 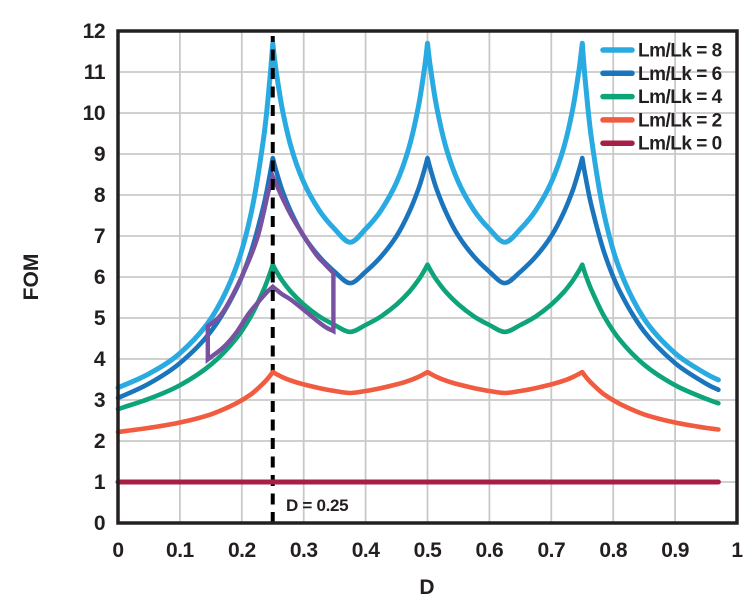 I want to click on x-tick-label: 0.2, so click(x=242, y=550).